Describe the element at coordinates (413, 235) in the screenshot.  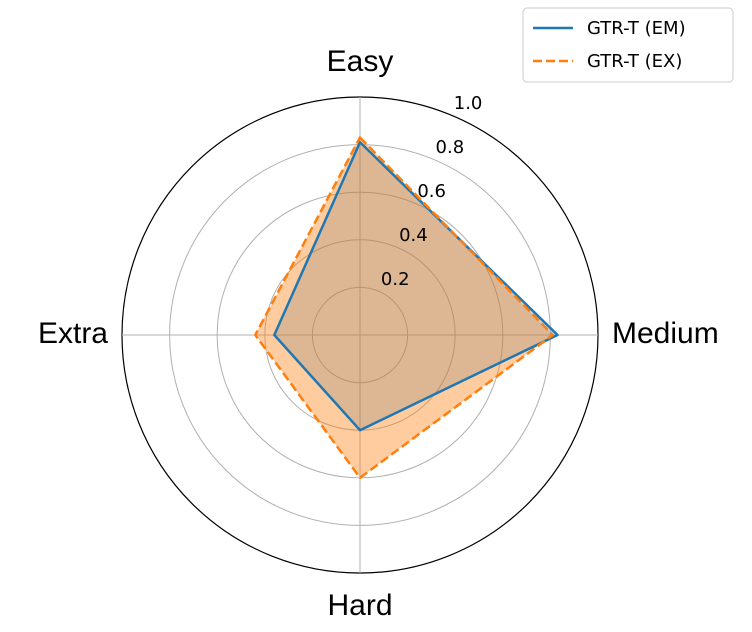
I see `y-tick-label: 0.4` at that location.